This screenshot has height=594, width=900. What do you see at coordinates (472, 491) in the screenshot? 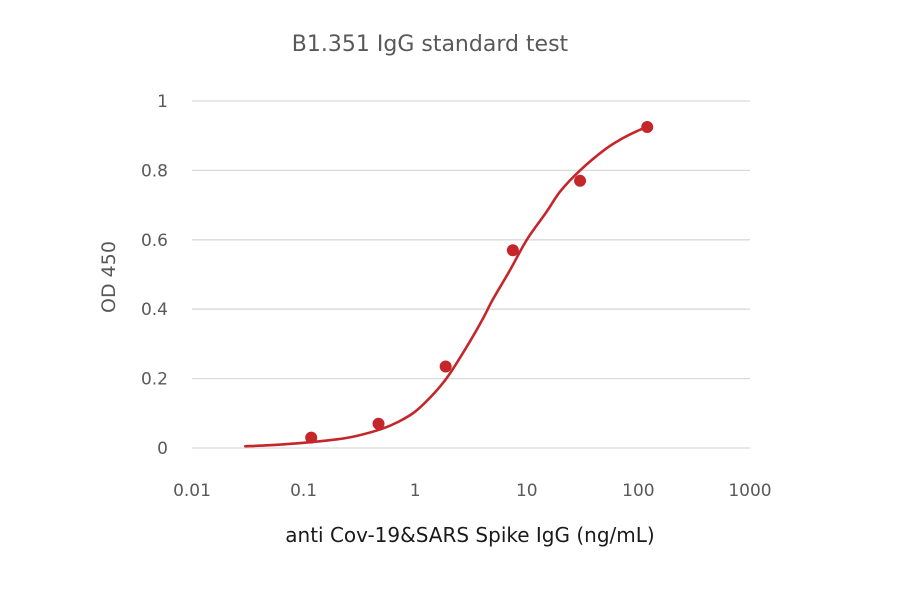
I see `x-axis-tick-labels: 0.01 0.1 1 10 100 1000` at bounding box center [472, 491].